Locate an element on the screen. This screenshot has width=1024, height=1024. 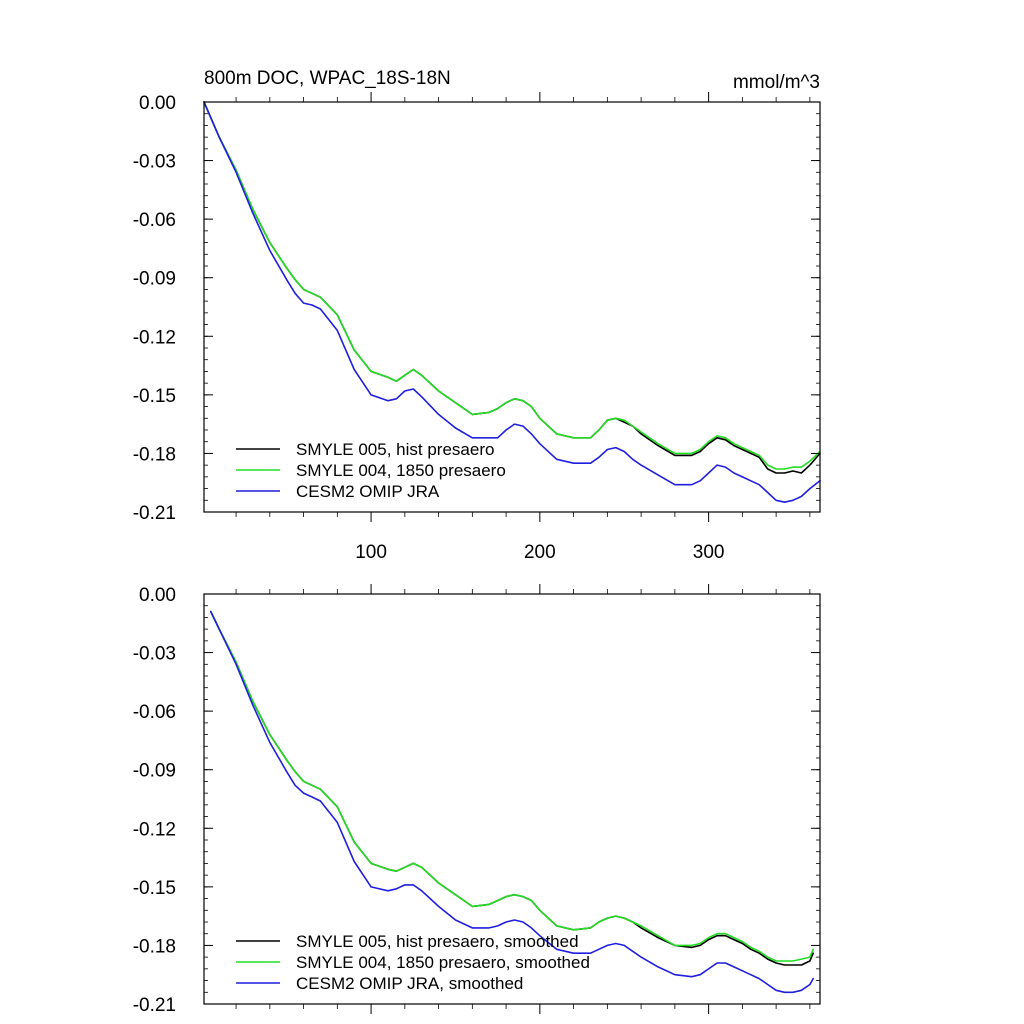
legend-label: SMYLE 004, 1850 presaero is located at coordinates (401, 470).